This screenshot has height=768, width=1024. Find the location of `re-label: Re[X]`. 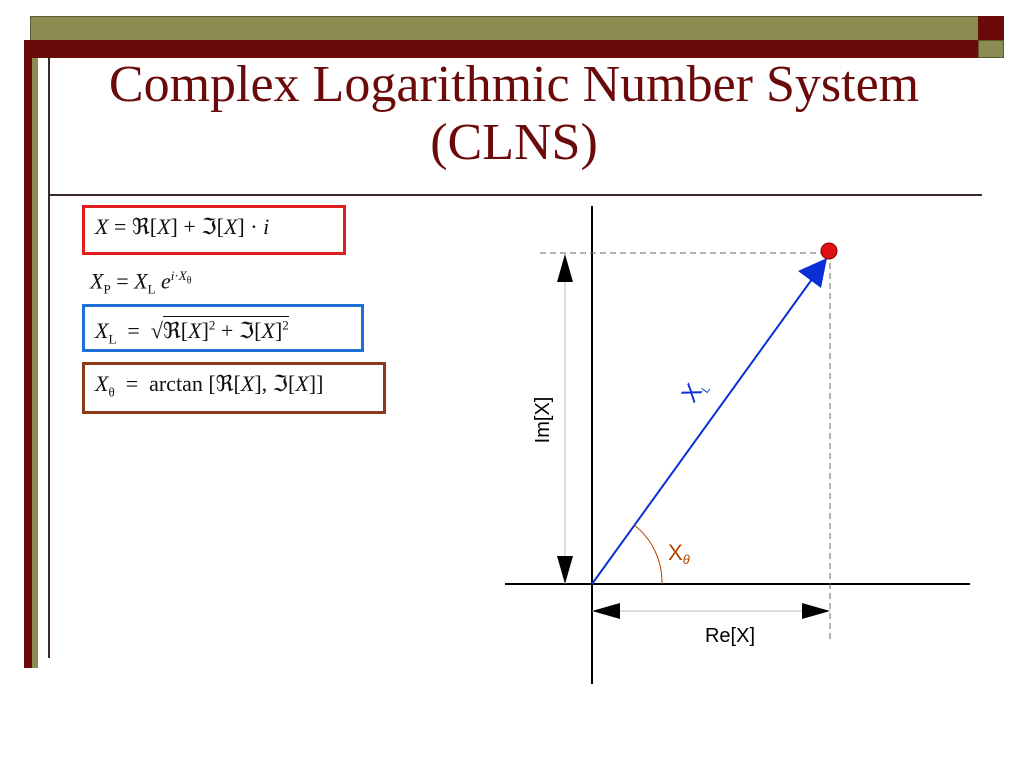

re-label: Re[X] is located at coordinates (730, 636).